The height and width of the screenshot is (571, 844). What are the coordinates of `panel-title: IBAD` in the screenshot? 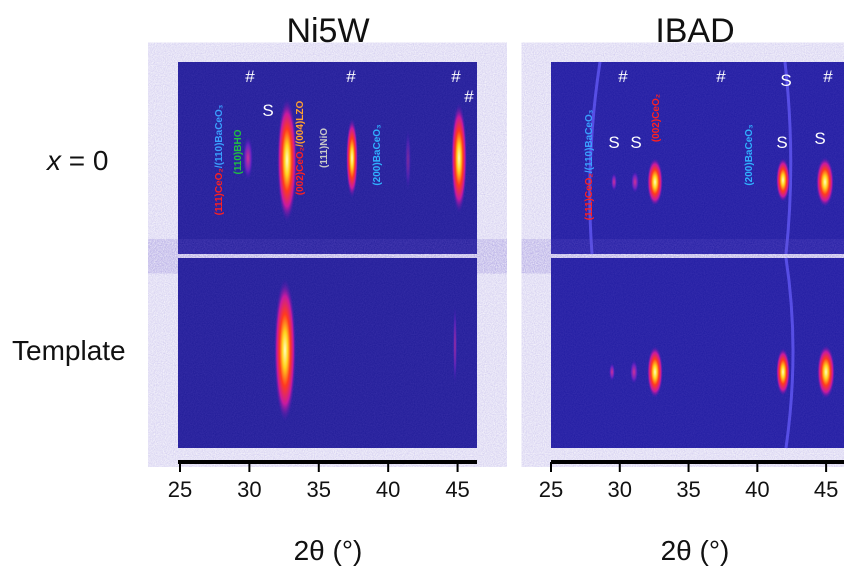 It's located at (694, 31).